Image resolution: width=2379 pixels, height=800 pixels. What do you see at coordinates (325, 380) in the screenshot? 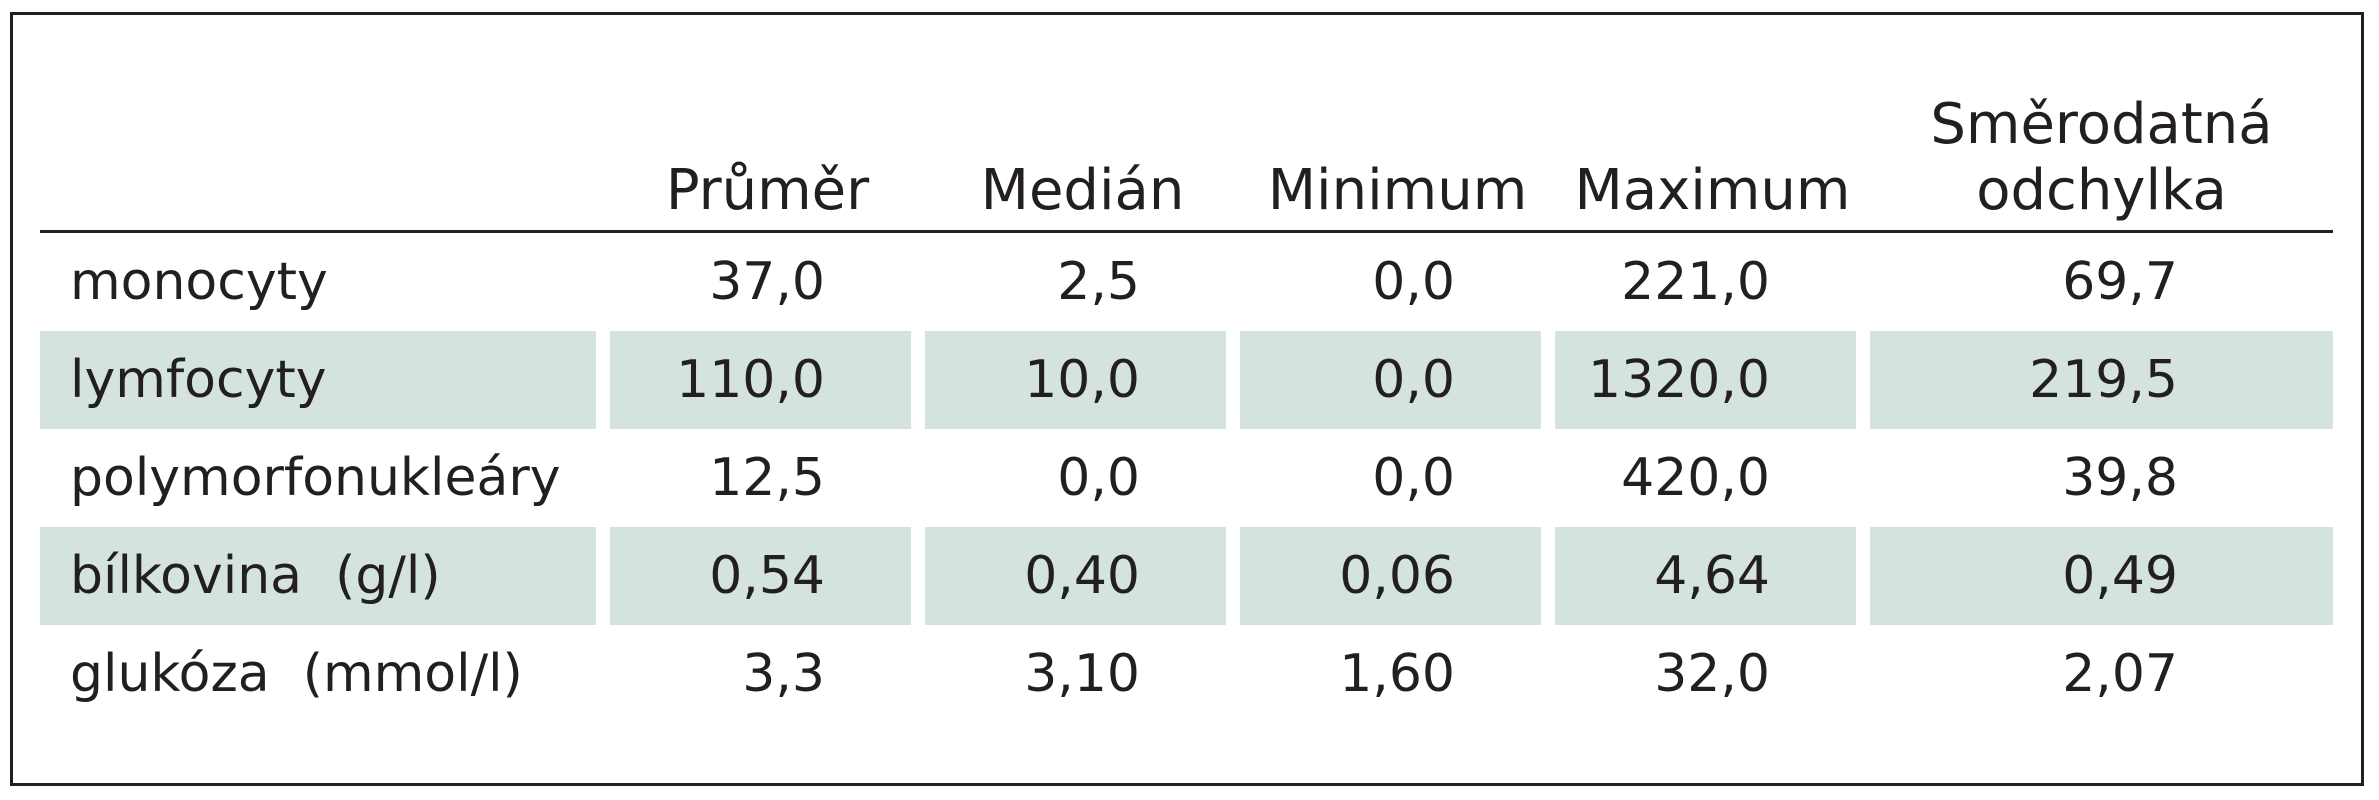
I see `row-label: lymfocyty` at bounding box center [325, 380].